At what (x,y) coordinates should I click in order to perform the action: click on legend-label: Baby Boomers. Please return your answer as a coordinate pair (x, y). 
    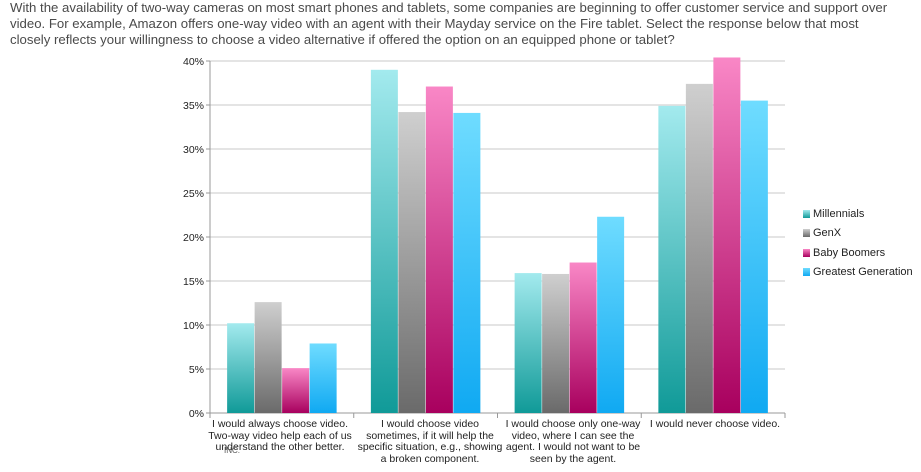
    Looking at the image, I should click on (849, 252).